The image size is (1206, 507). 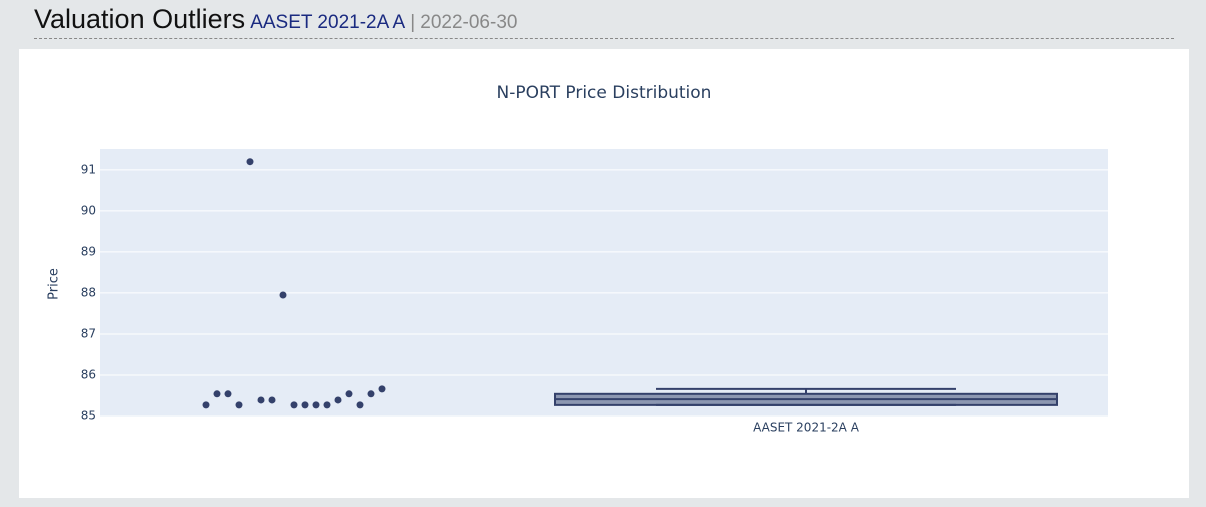 What do you see at coordinates (88, 415) in the screenshot?
I see `y-tick-label: 85` at bounding box center [88, 415].